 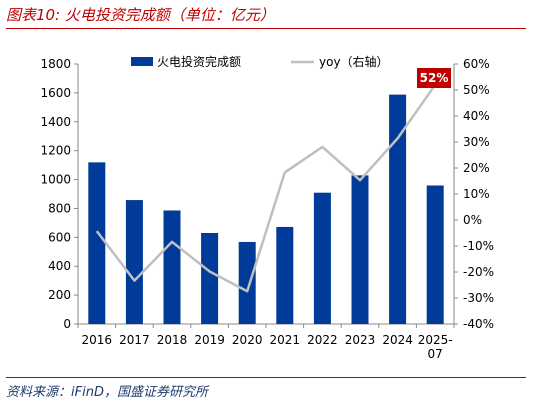 I want to click on x-tick-label: 2022, so click(x=322, y=340).